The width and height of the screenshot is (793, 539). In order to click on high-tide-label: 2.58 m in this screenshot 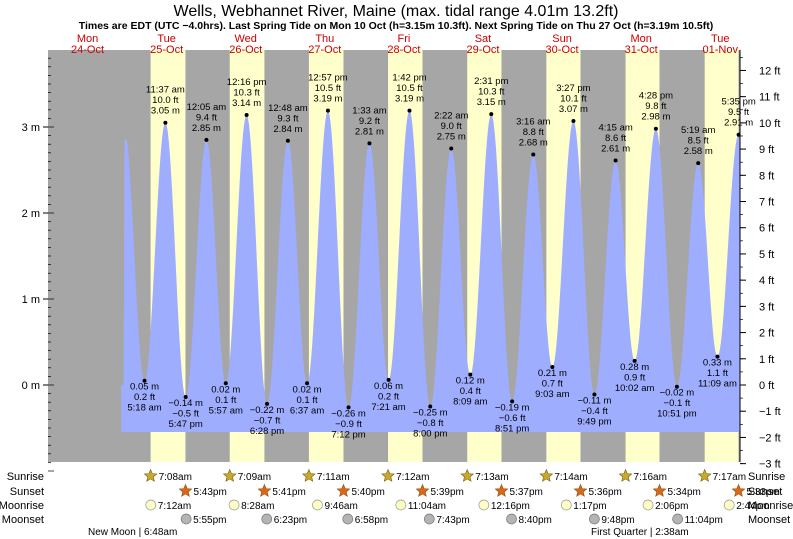, I will do `click(698, 151)`.